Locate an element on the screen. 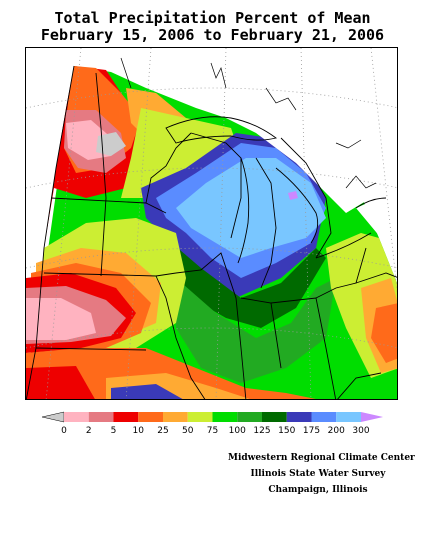 The height and width of the screenshot is (550, 425). credit-line-2: Illinois State Water Survey is located at coordinates (318, 474).